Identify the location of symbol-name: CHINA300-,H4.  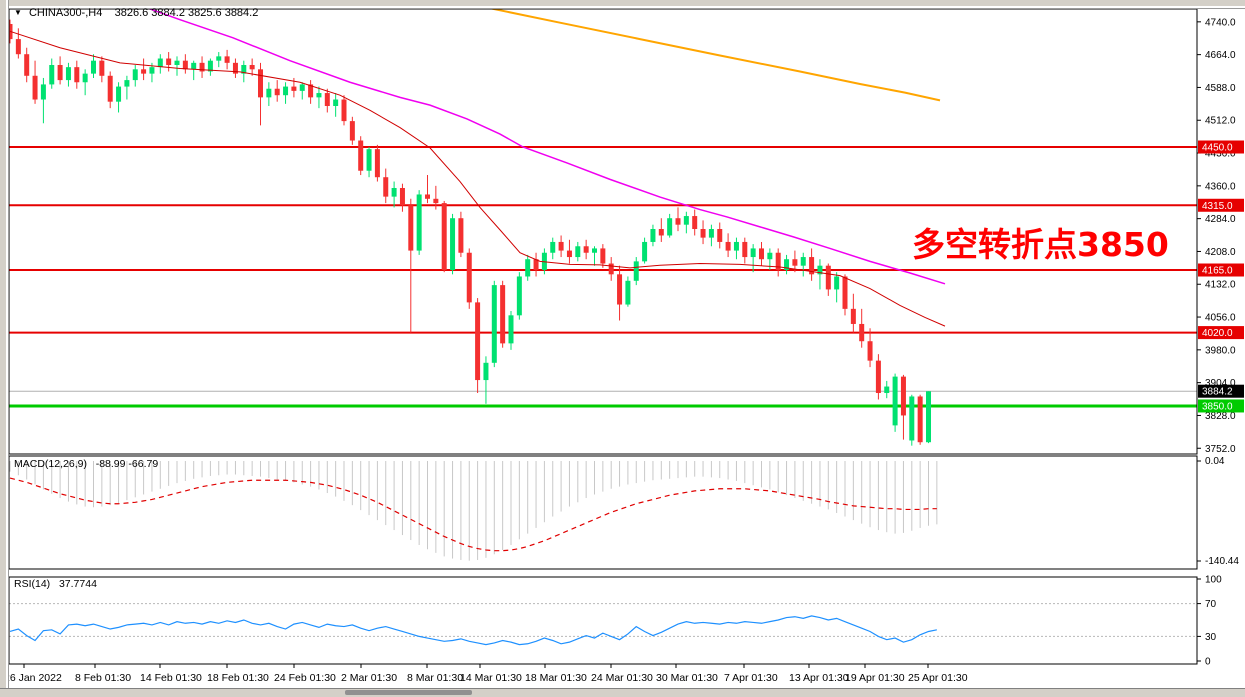
(65, 13).